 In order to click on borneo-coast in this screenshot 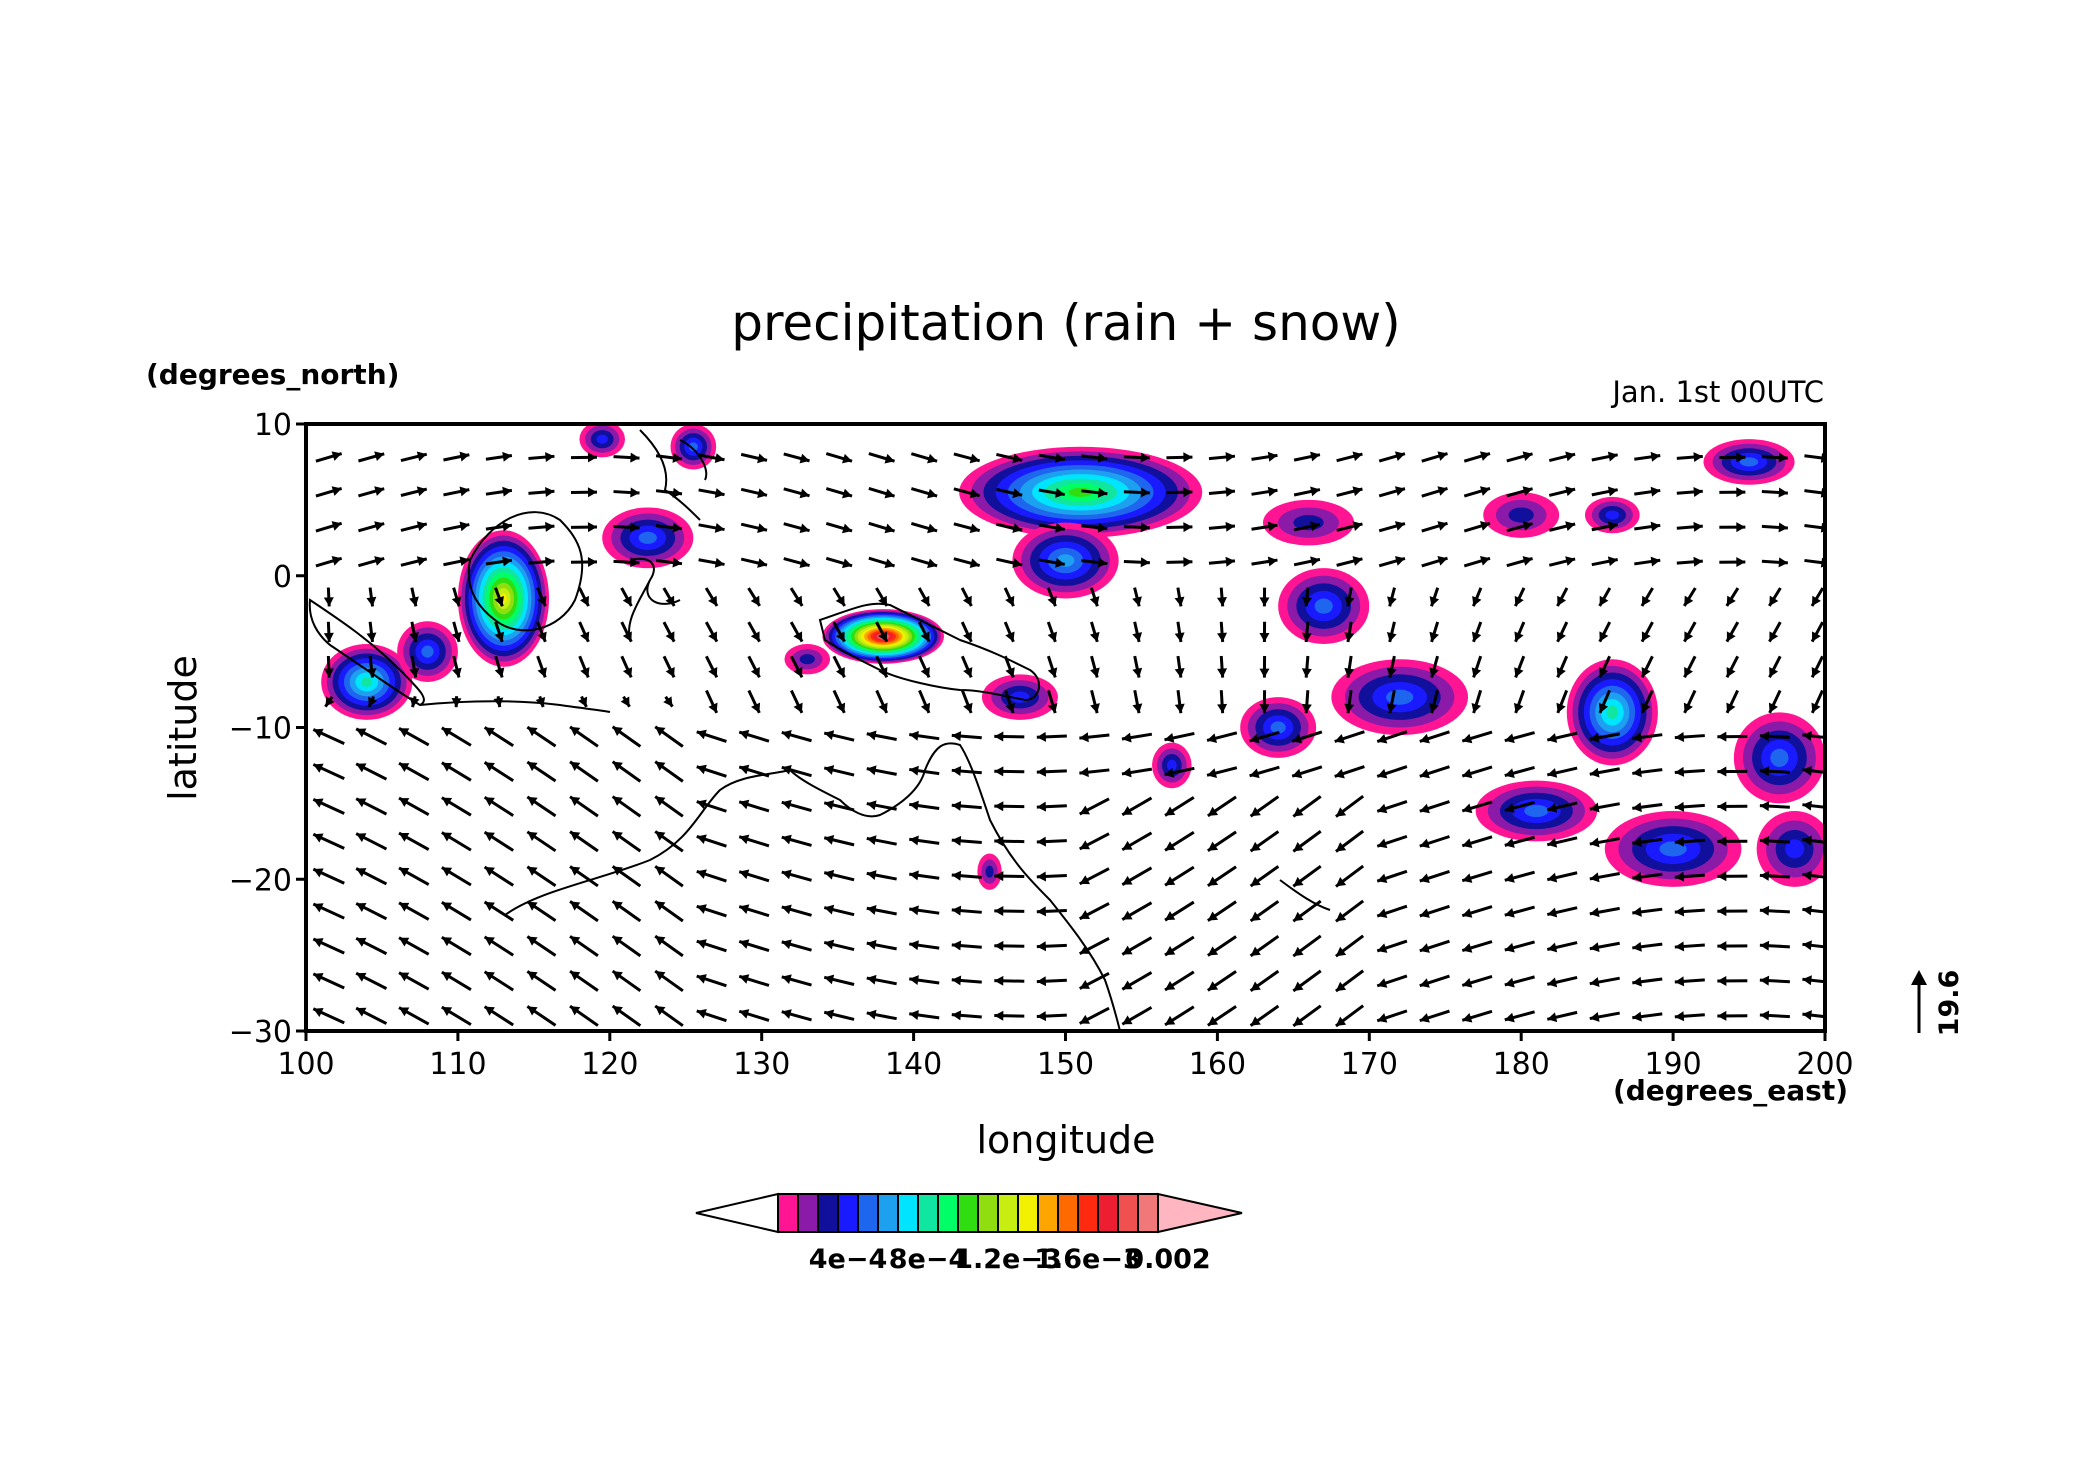, I will do `click(525, 571)`.